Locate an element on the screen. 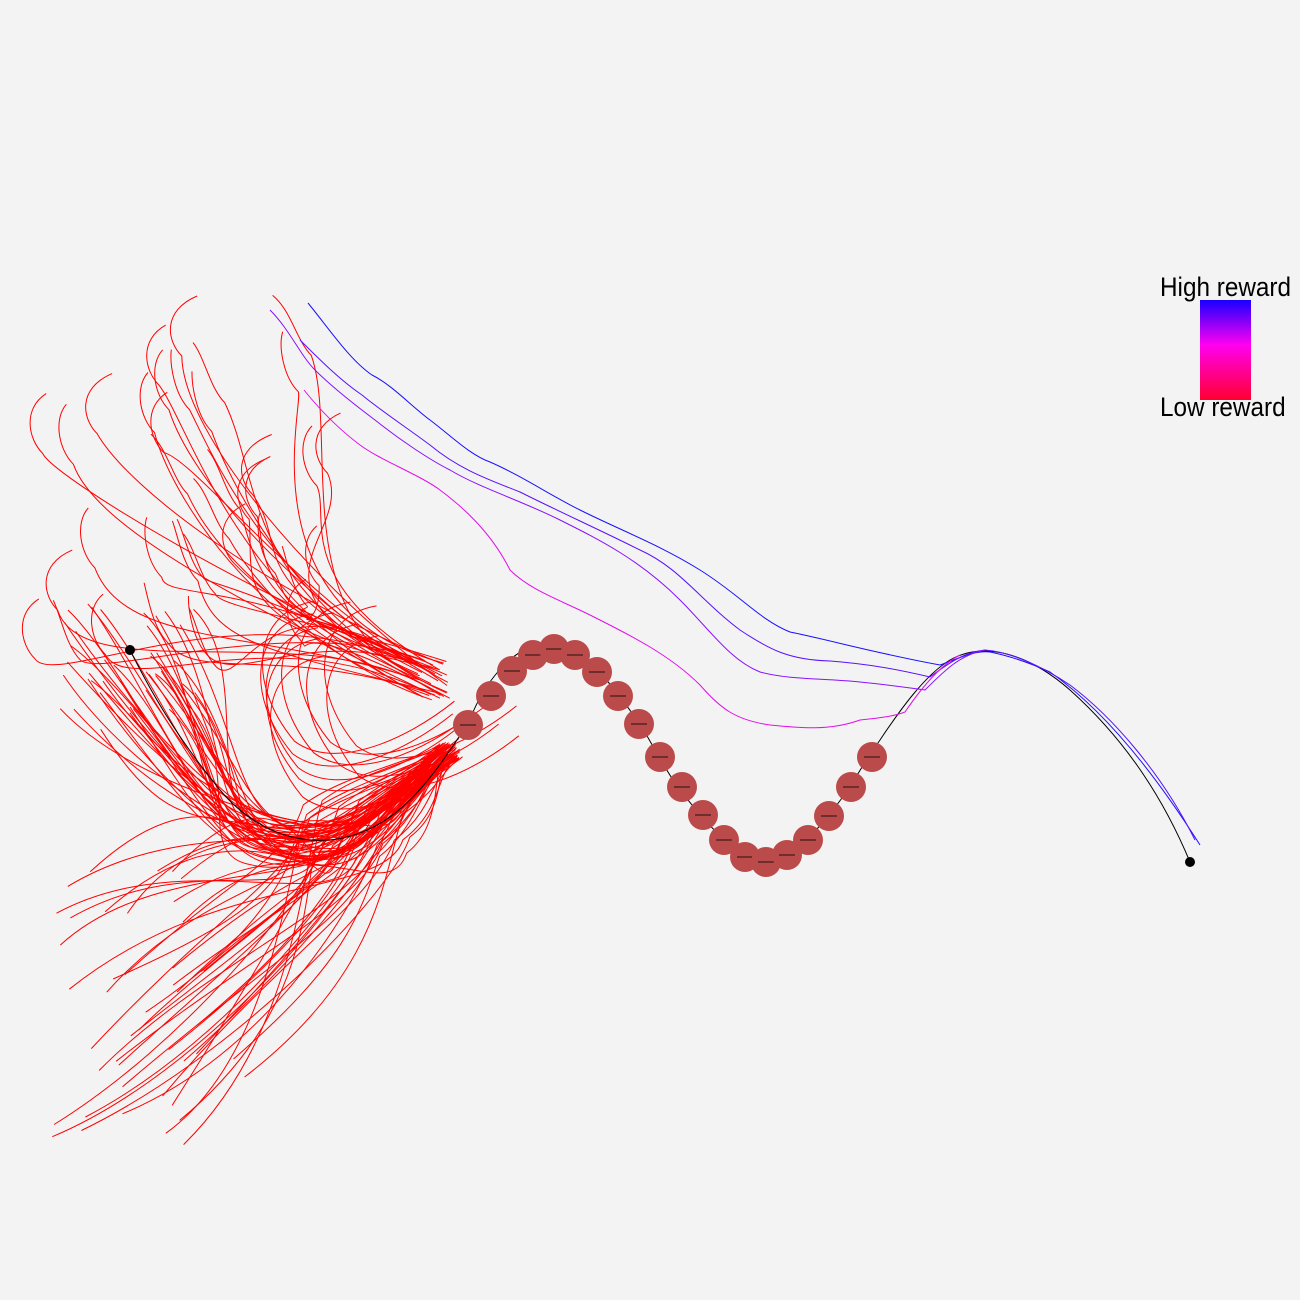 This screenshot has width=1300, height=1300. obstacle-chain is located at coordinates (670, 755).